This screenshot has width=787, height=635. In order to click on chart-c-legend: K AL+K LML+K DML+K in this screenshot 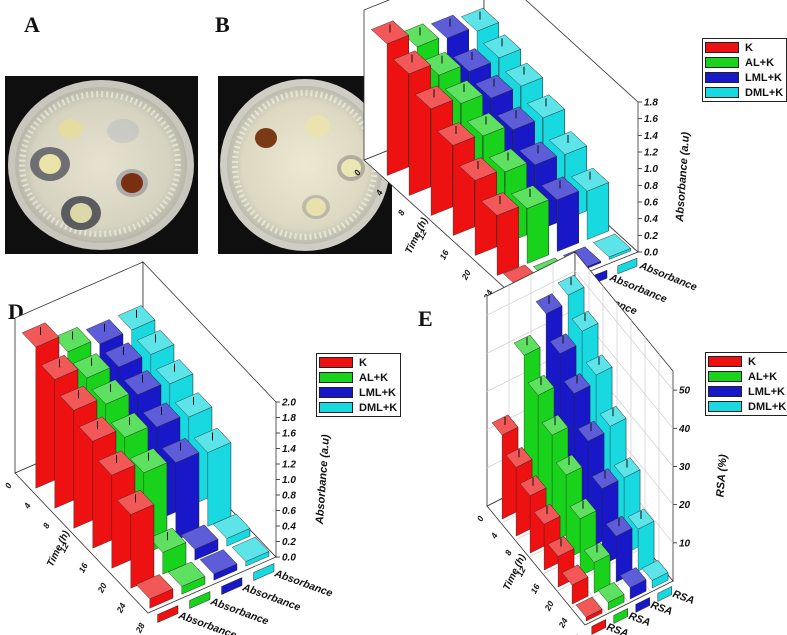, I will do `click(744, 70)`.